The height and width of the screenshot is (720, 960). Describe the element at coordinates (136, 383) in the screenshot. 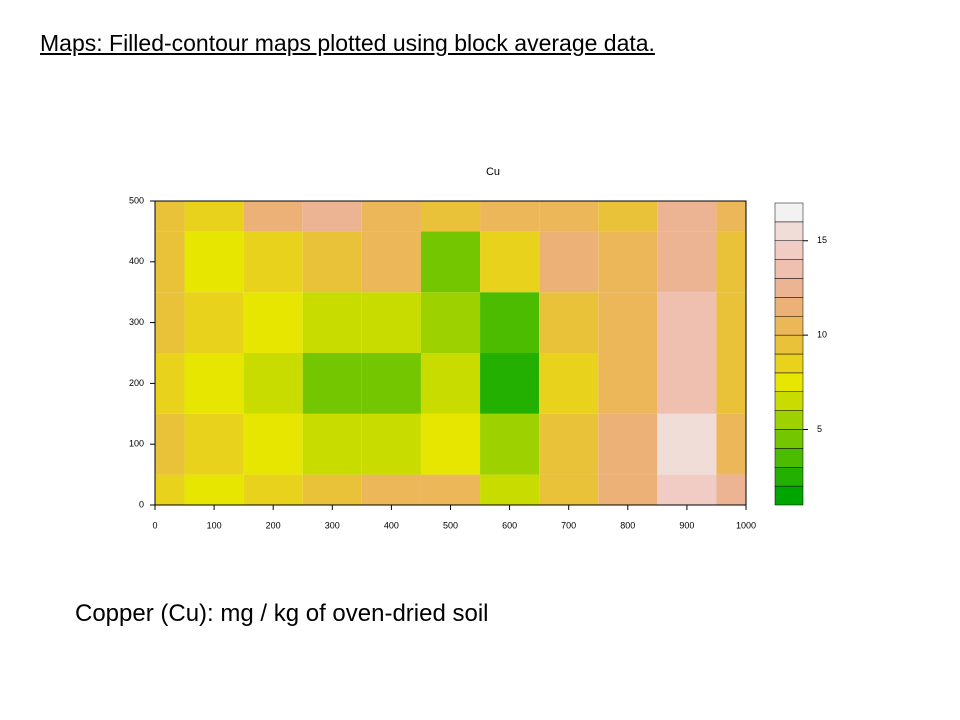

I see `y-tick-label: 200` at that location.